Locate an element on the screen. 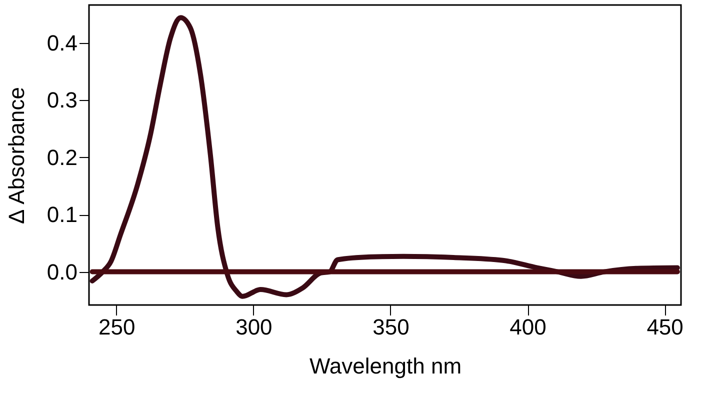 The image size is (720, 402). y-tick-label: 0.1 is located at coordinates (62, 215).